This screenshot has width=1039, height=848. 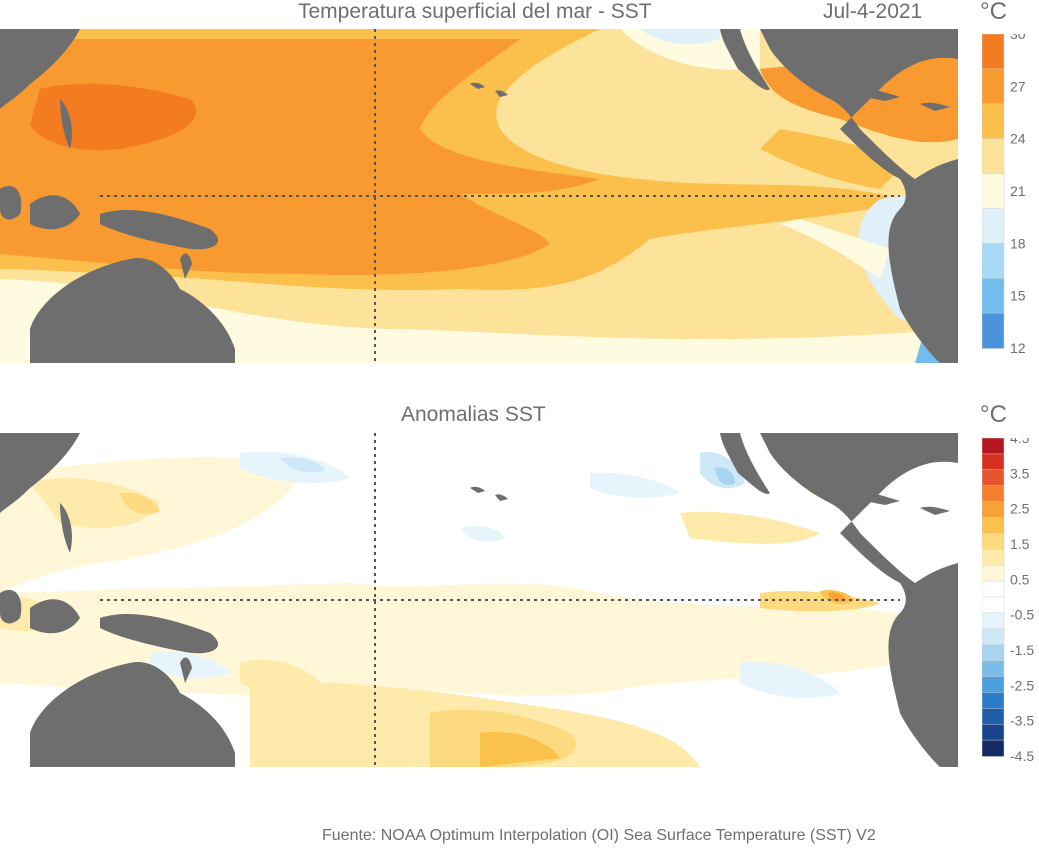 What do you see at coordinates (1022, 650) in the screenshot?
I see `colorbar-tick-label: -1.5` at bounding box center [1022, 650].